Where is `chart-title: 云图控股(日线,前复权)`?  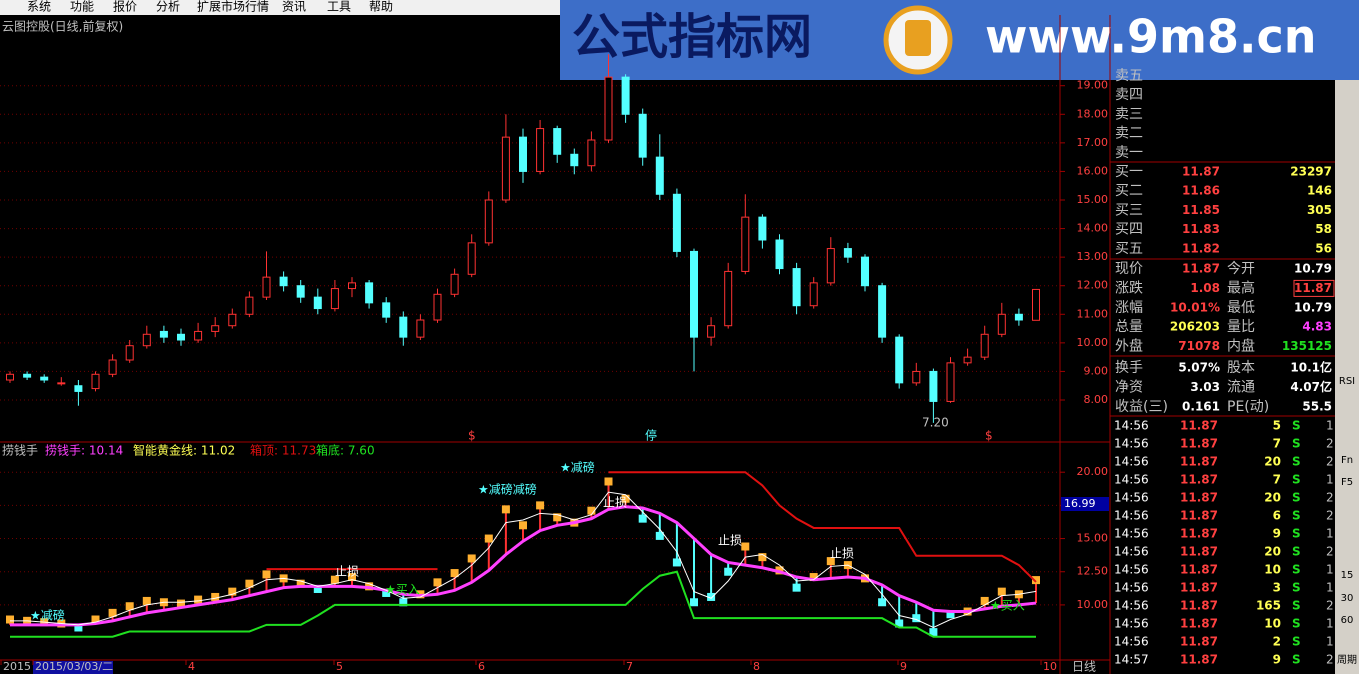
chart-title: 云图控股(日线,前复权) is located at coordinates (62, 26).